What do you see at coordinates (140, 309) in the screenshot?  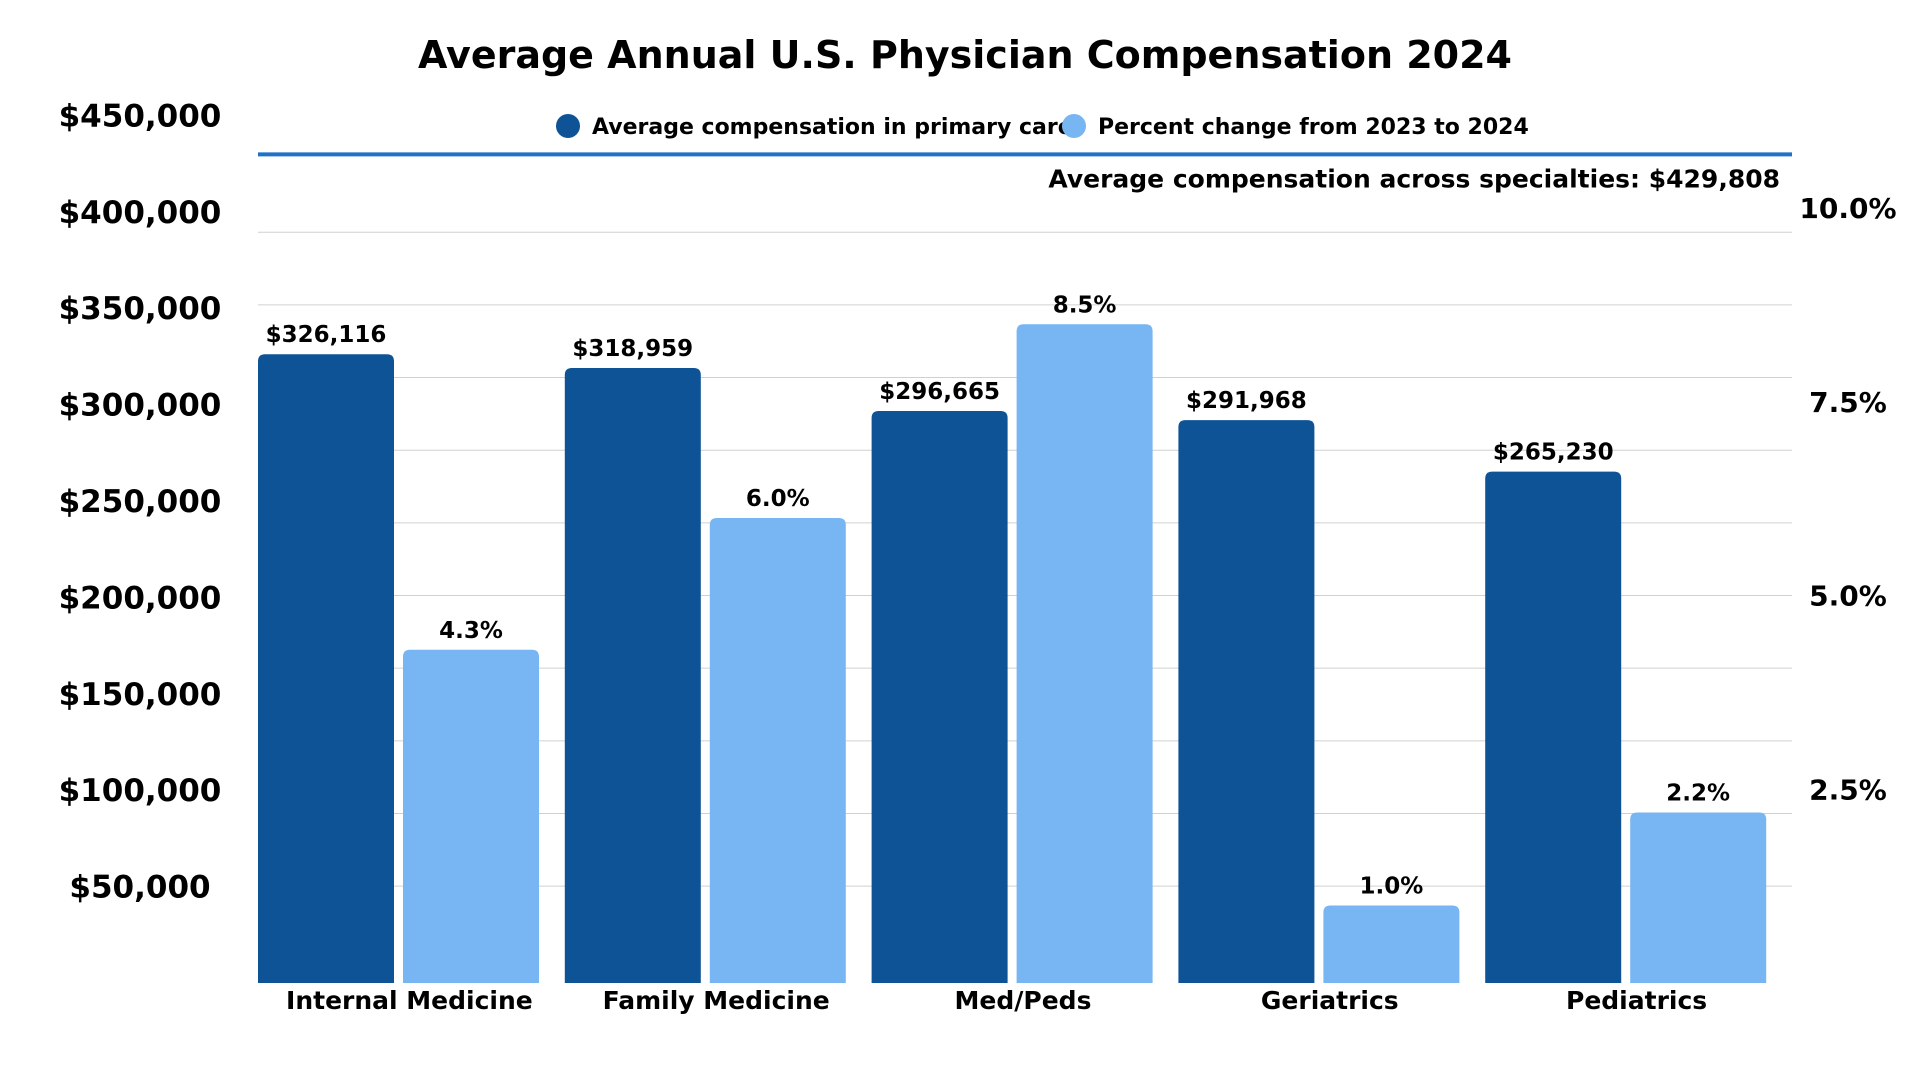 I see `y-left-tick-label: $350,000` at bounding box center [140, 309].